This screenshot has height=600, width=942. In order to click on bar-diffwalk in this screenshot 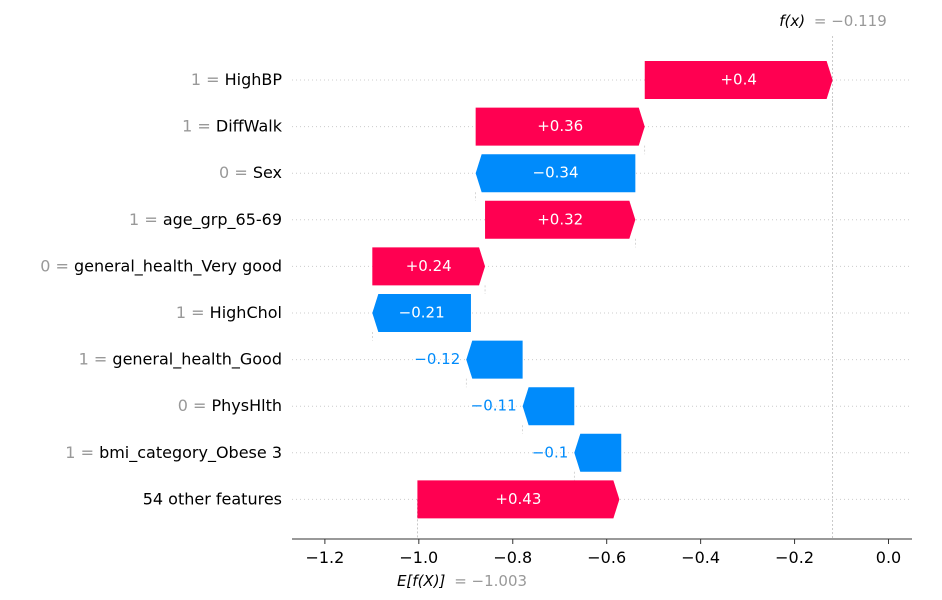, I will do `click(560, 126)`.